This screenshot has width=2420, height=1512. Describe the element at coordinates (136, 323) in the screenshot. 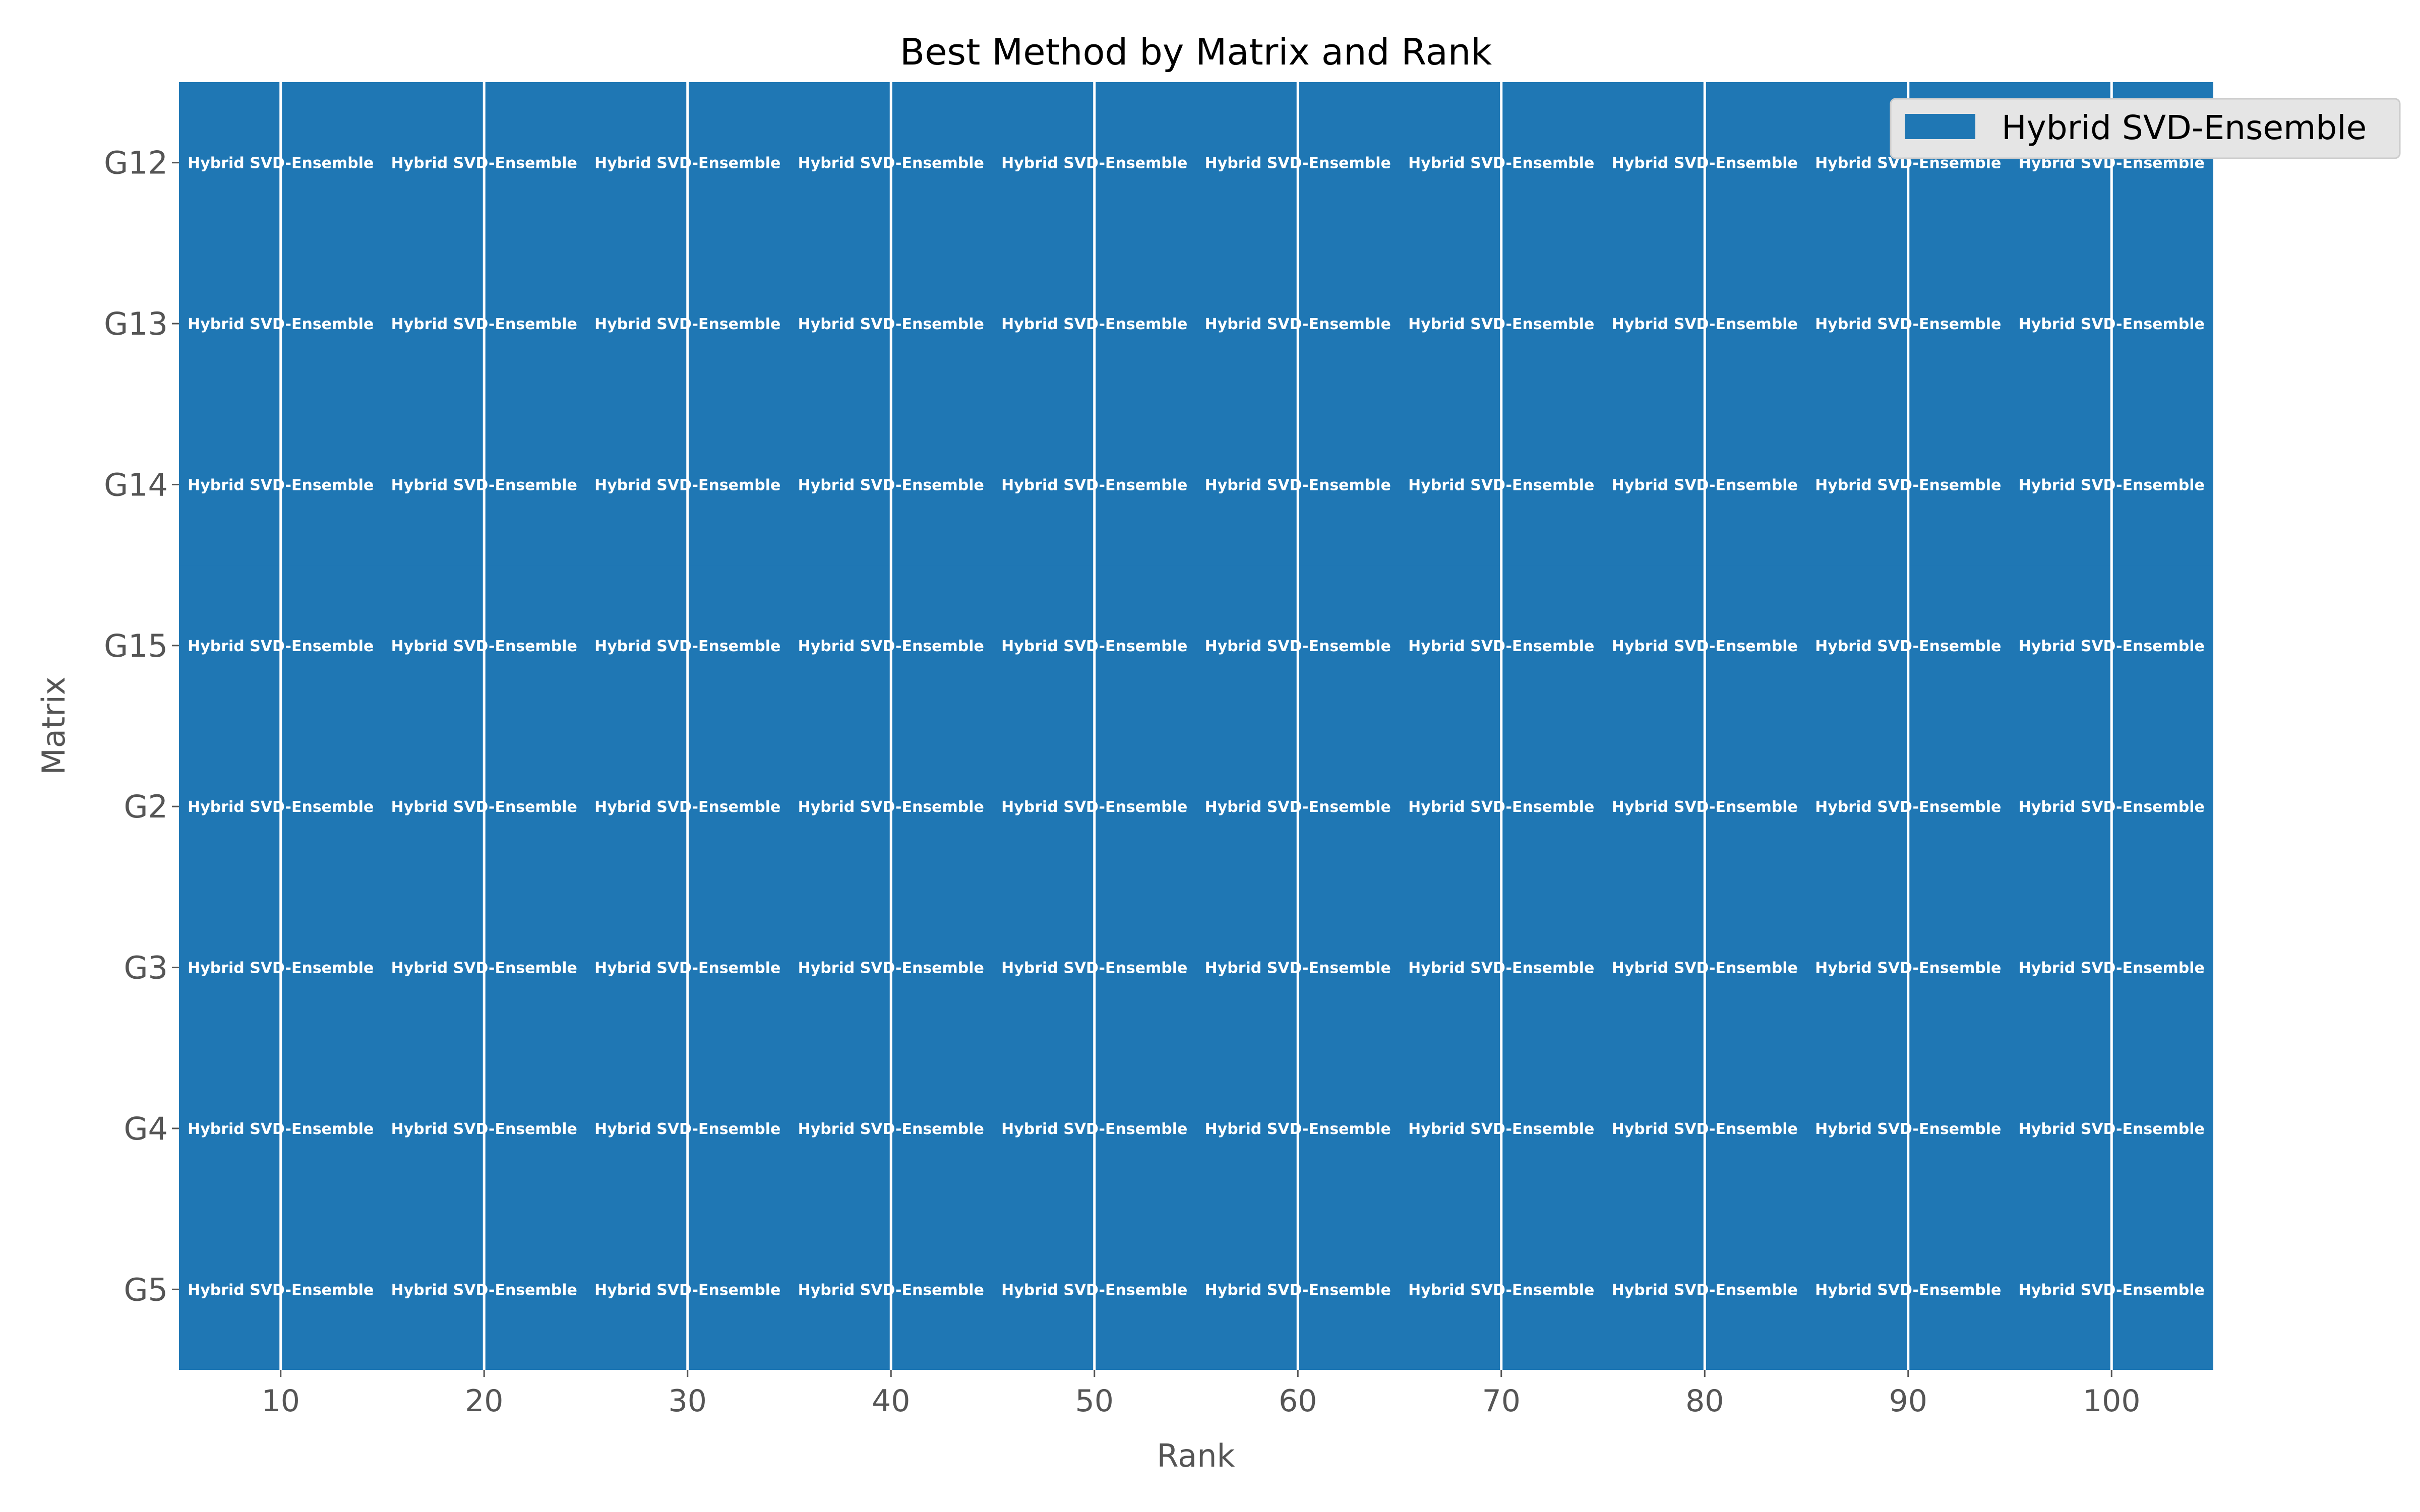

I see `y-tick-label: G13` at that location.